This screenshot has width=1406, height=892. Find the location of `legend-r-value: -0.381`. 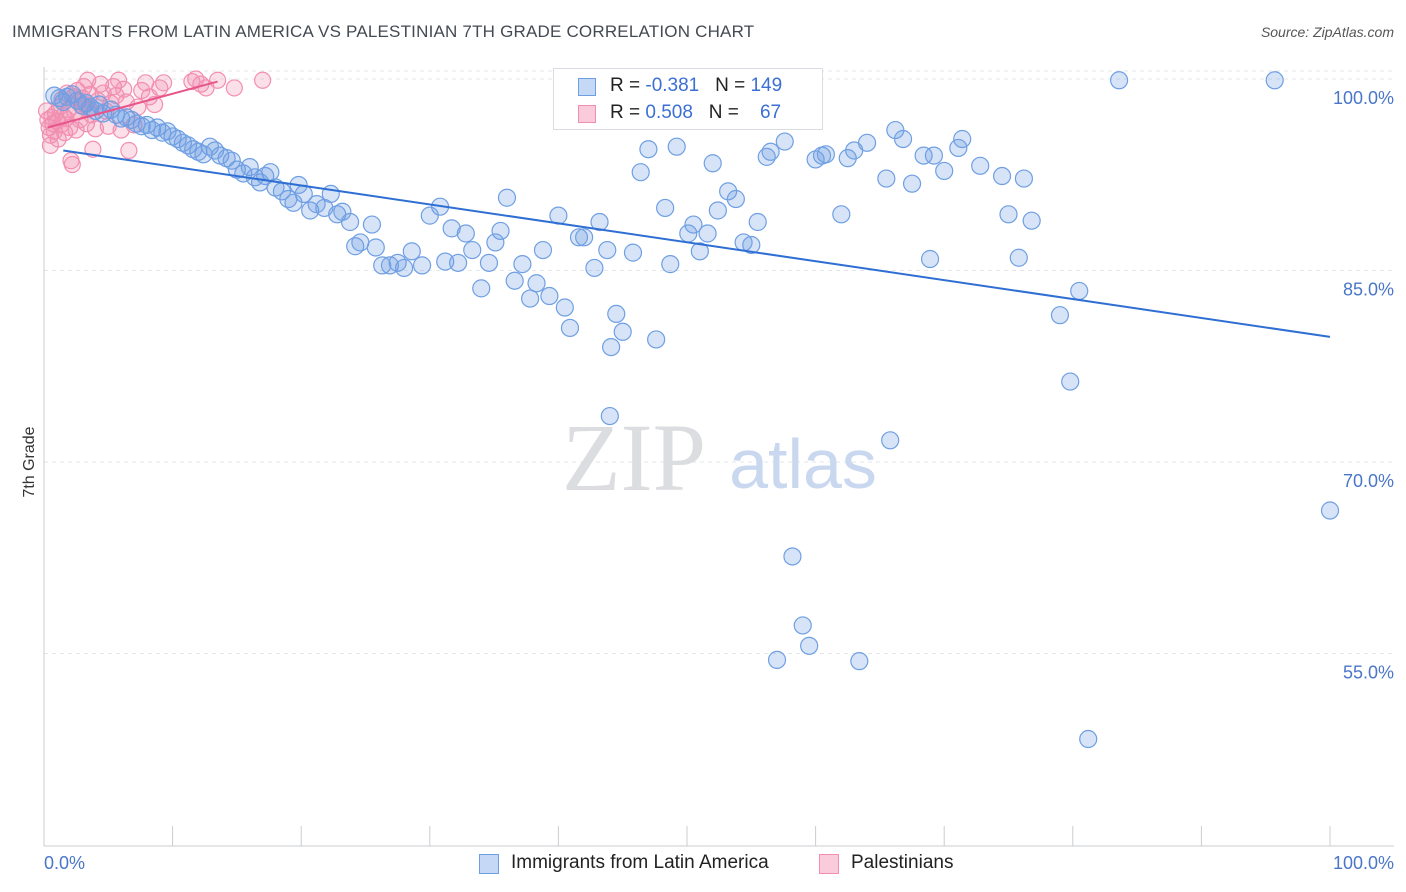

legend-r-value: -0.381 is located at coordinates (672, 85).